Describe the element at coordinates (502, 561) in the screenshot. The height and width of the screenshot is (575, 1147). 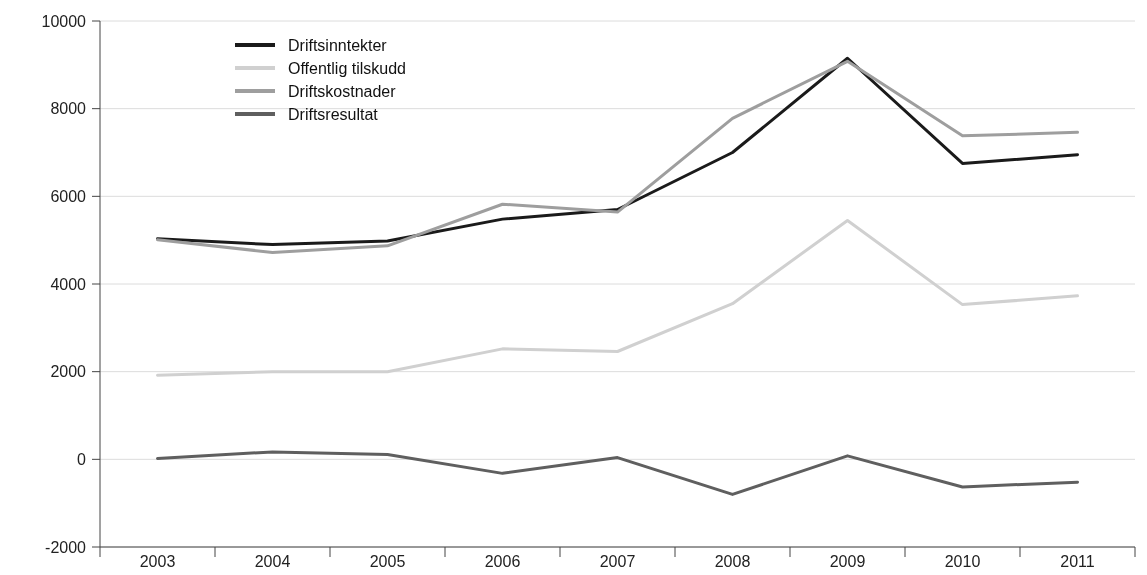
I see `x-tick-label: 2006` at that location.